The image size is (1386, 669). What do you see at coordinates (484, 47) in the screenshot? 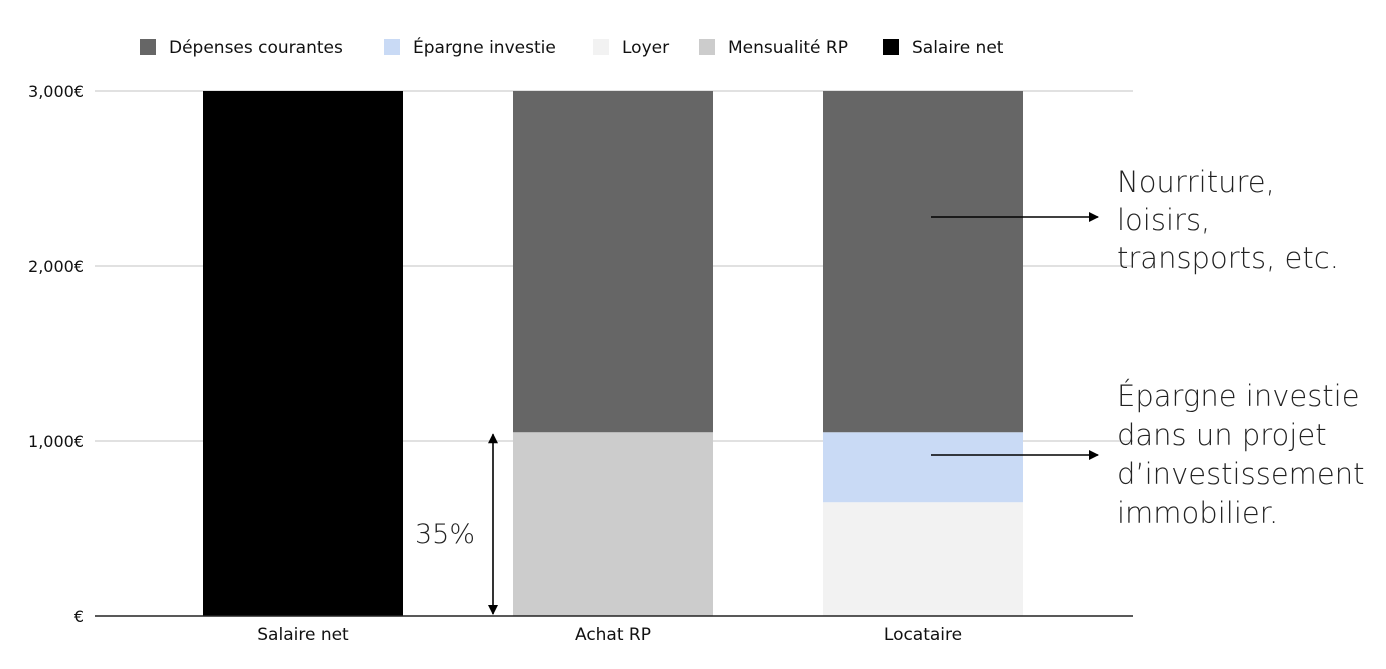
I see `legend-label: Épargne investie` at bounding box center [484, 47].